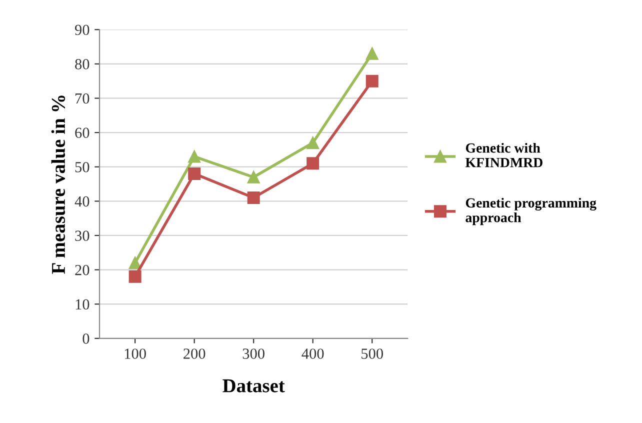 The height and width of the screenshot is (423, 642). I want to click on y-tick-label: 90, so click(82, 30).